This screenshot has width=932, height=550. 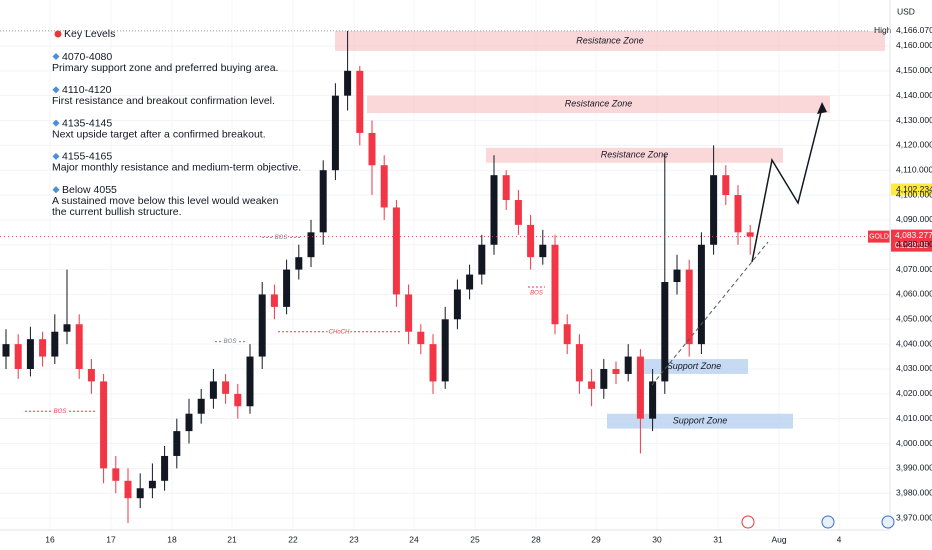 What do you see at coordinates (914, 393) in the screenshot?
I see `y-tick-label: 4,020.000` at bounding box center [914, 393].